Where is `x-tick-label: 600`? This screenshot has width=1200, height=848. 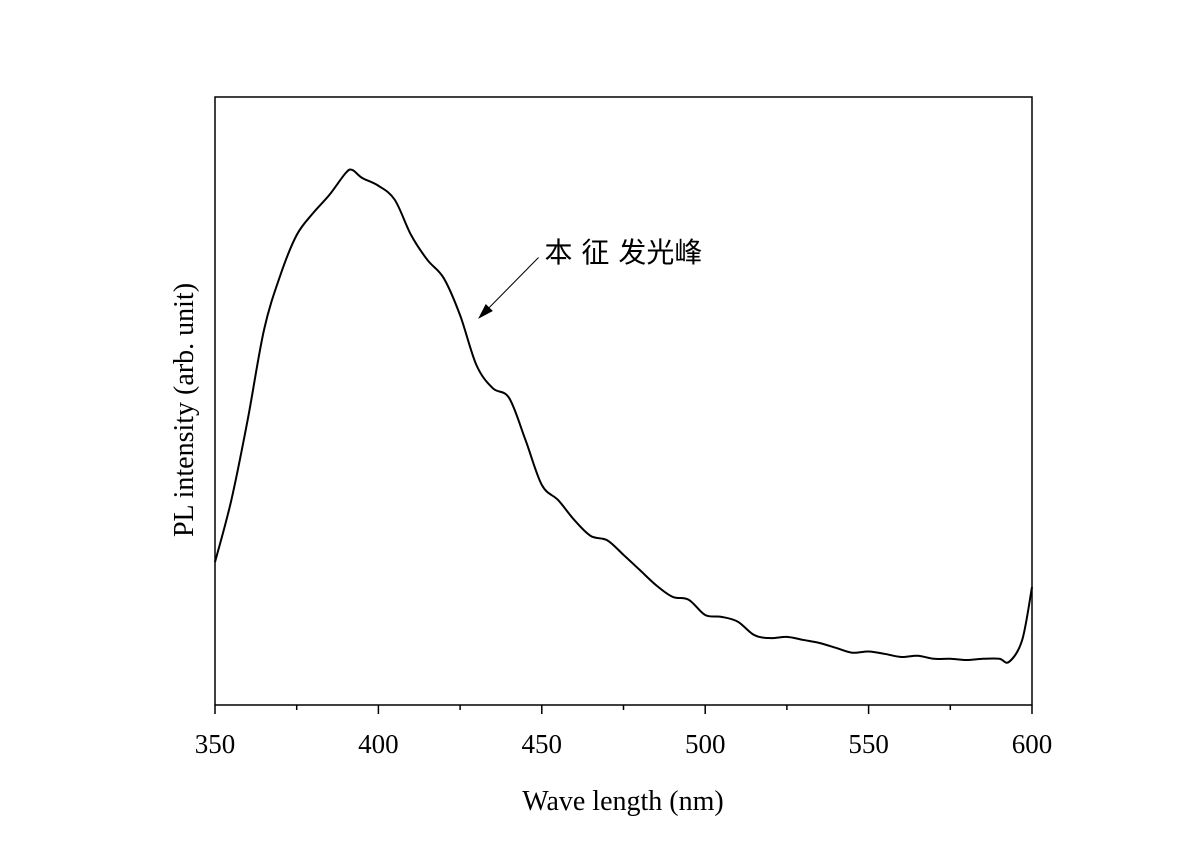
x-tick-label: 600 is located at coordinates (1032, 744).